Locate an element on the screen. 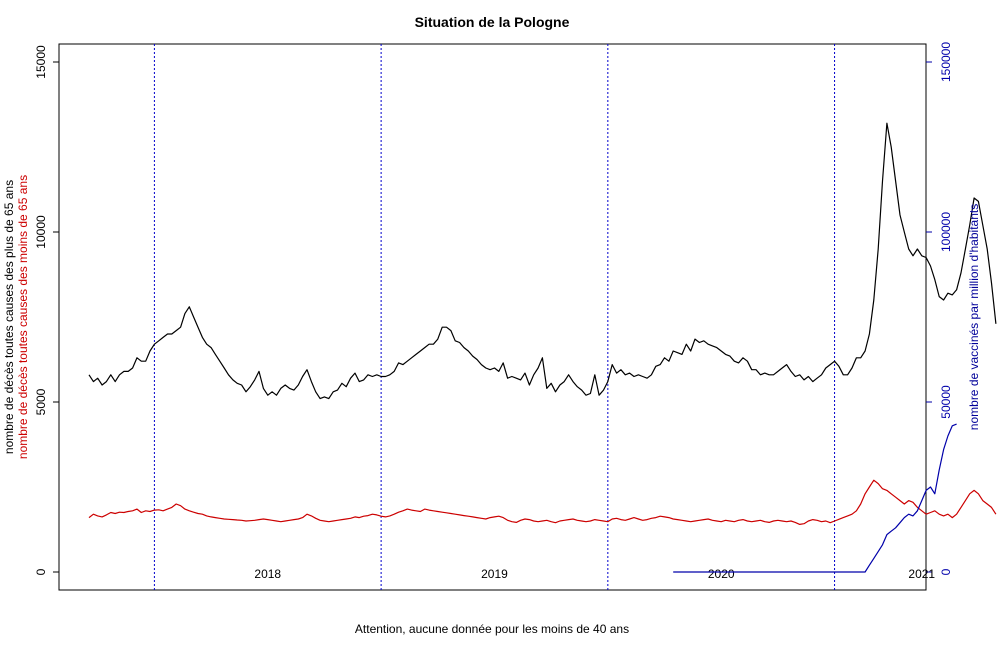 This screenshot has width=1000, height=649. left-axis: 0 5000 10000 15000 is located at coordinates (46, 310).